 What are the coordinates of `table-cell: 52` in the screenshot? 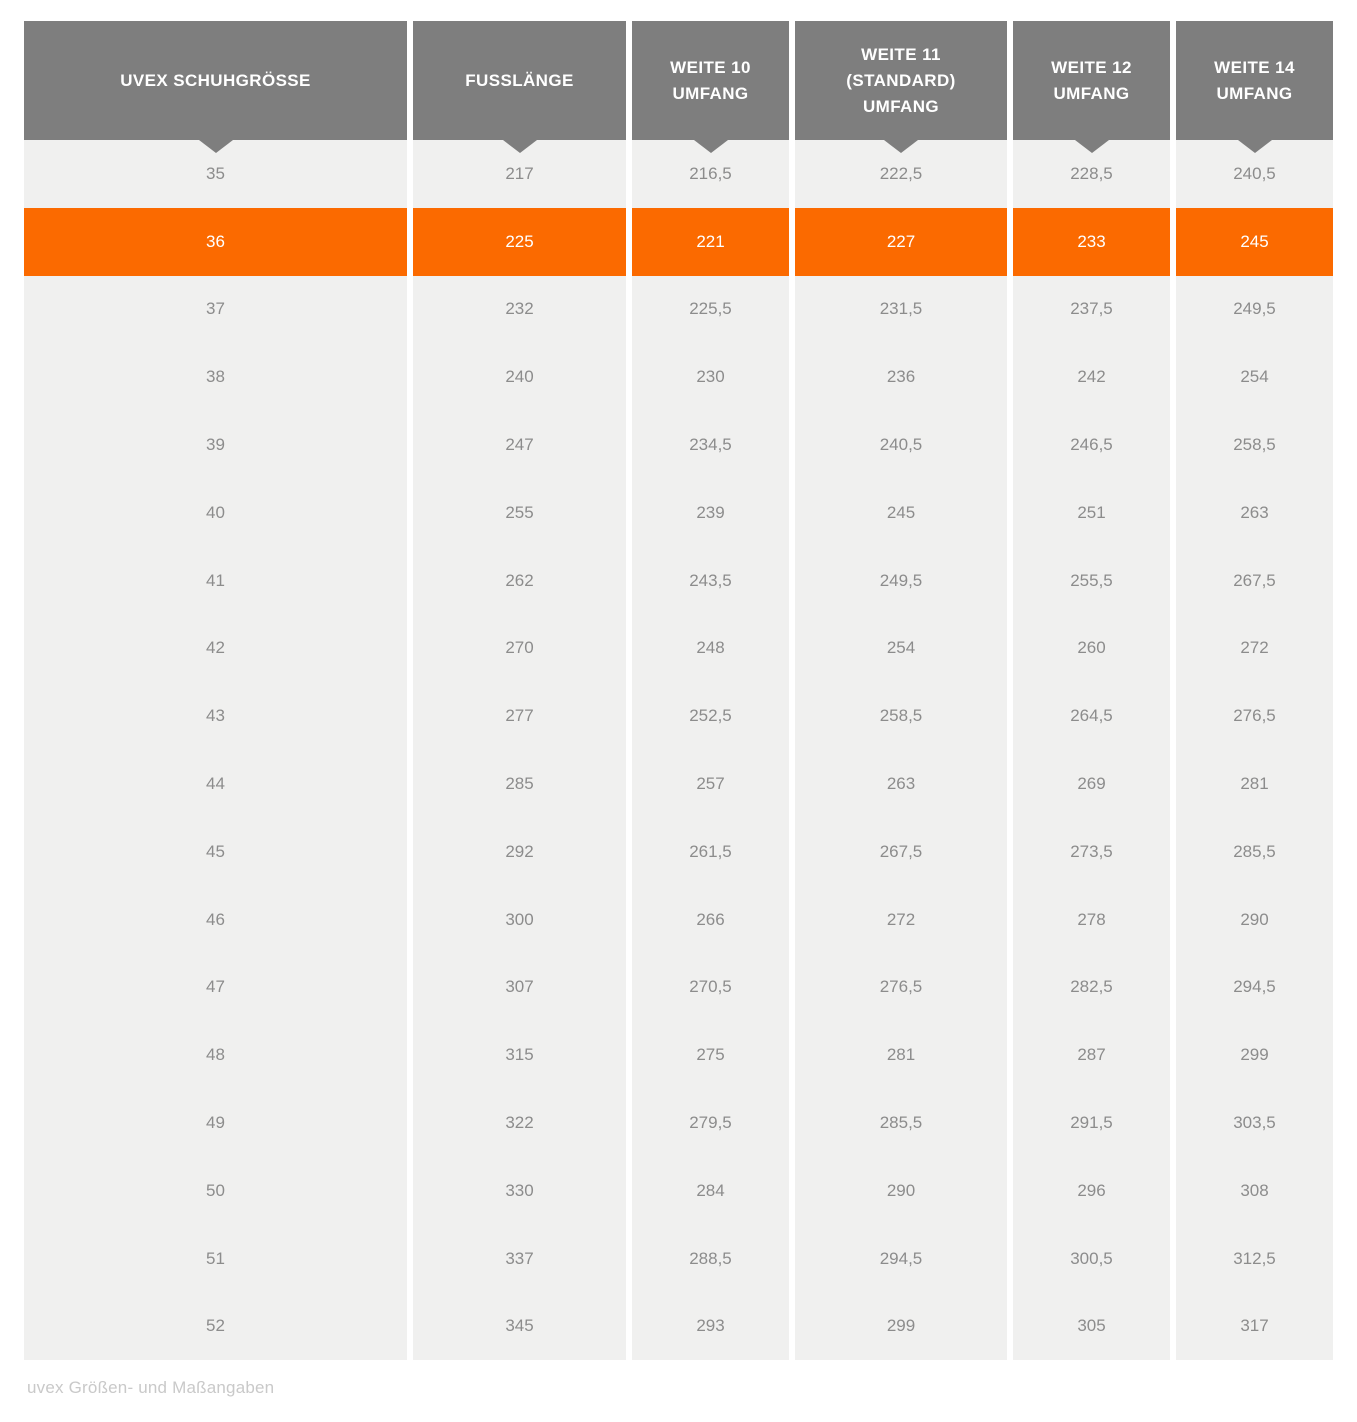 It's located at (215, 1326).